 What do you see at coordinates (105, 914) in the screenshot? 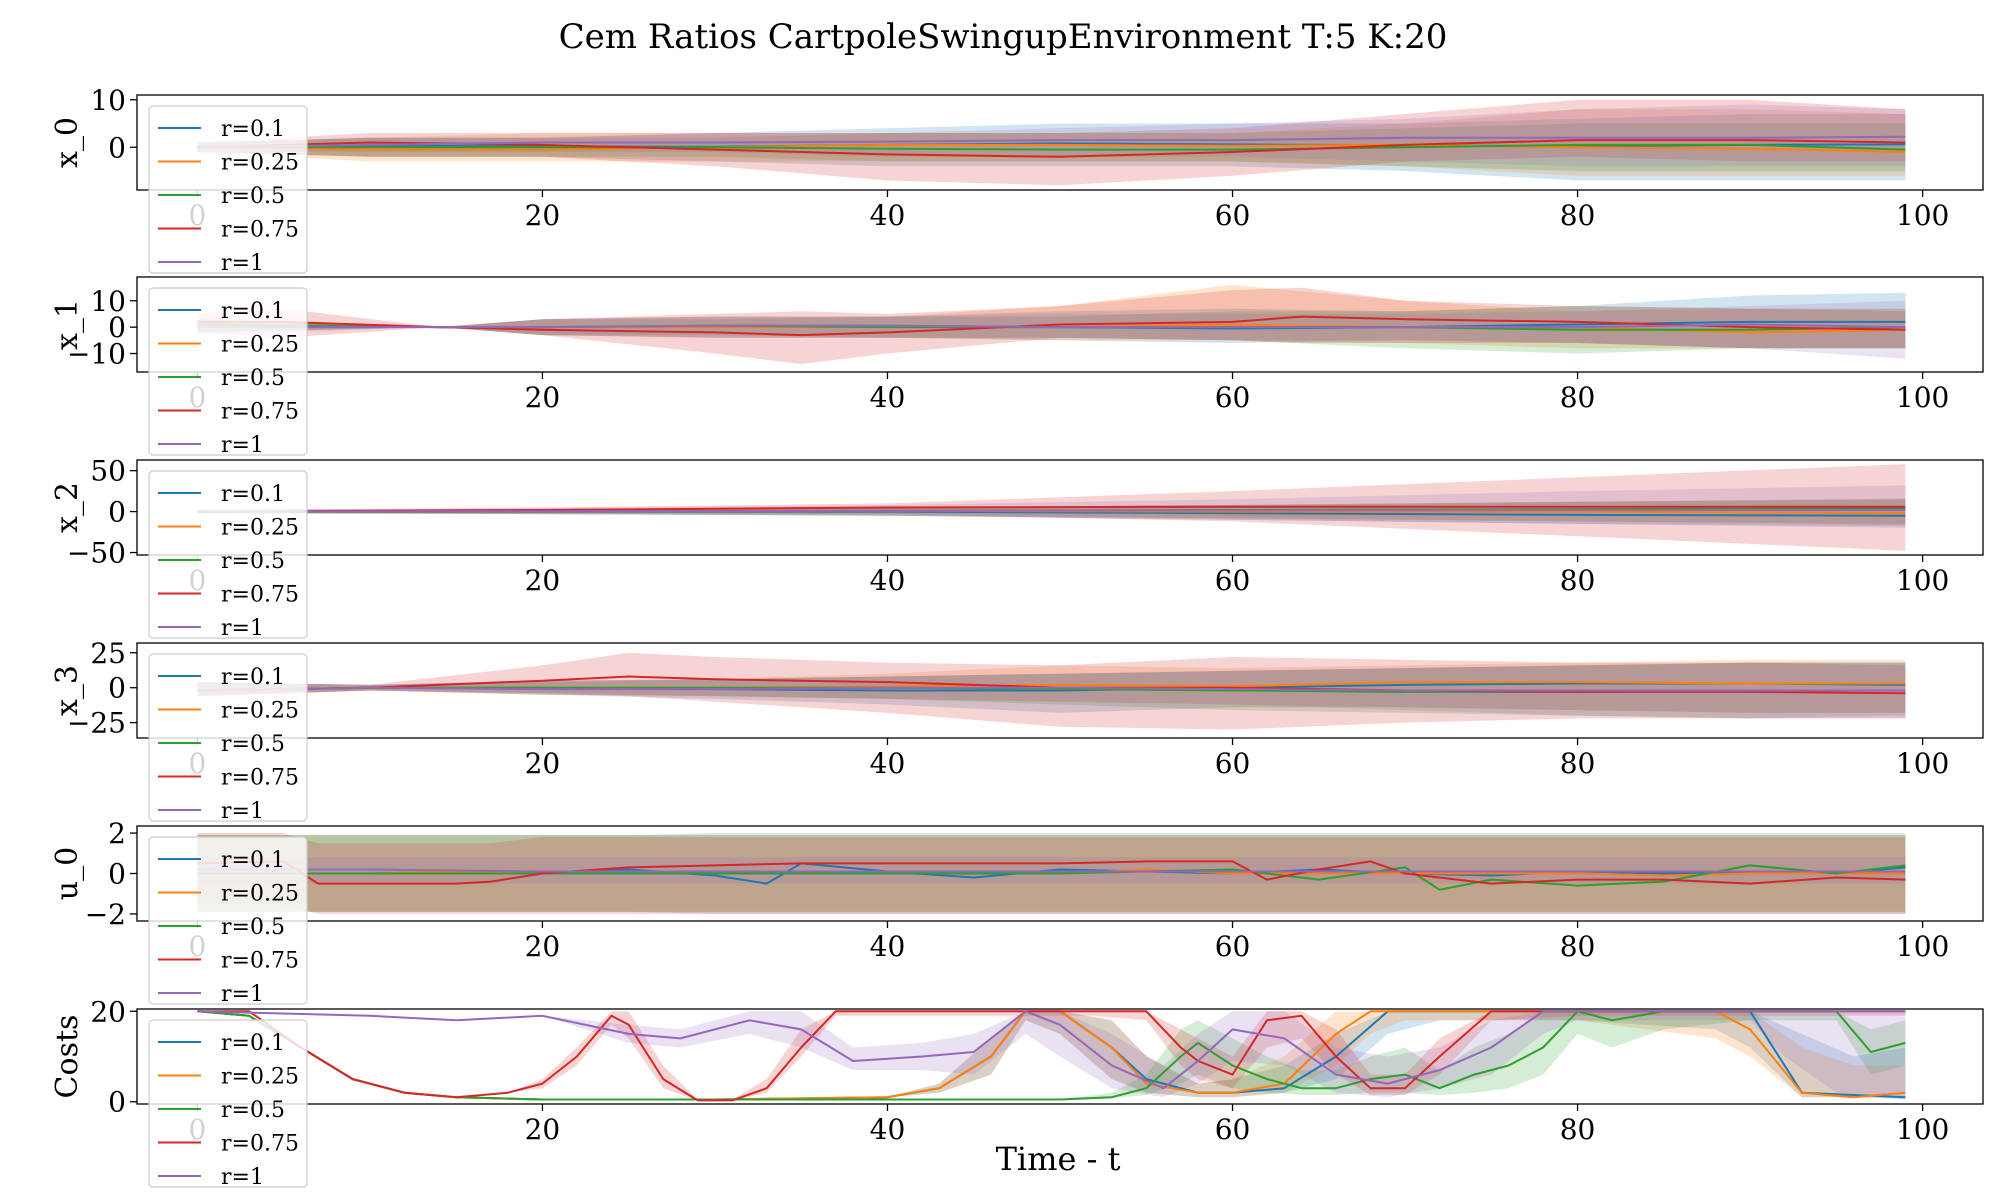
I see `y-tick-label: −2` at bounding box center [105, 914].